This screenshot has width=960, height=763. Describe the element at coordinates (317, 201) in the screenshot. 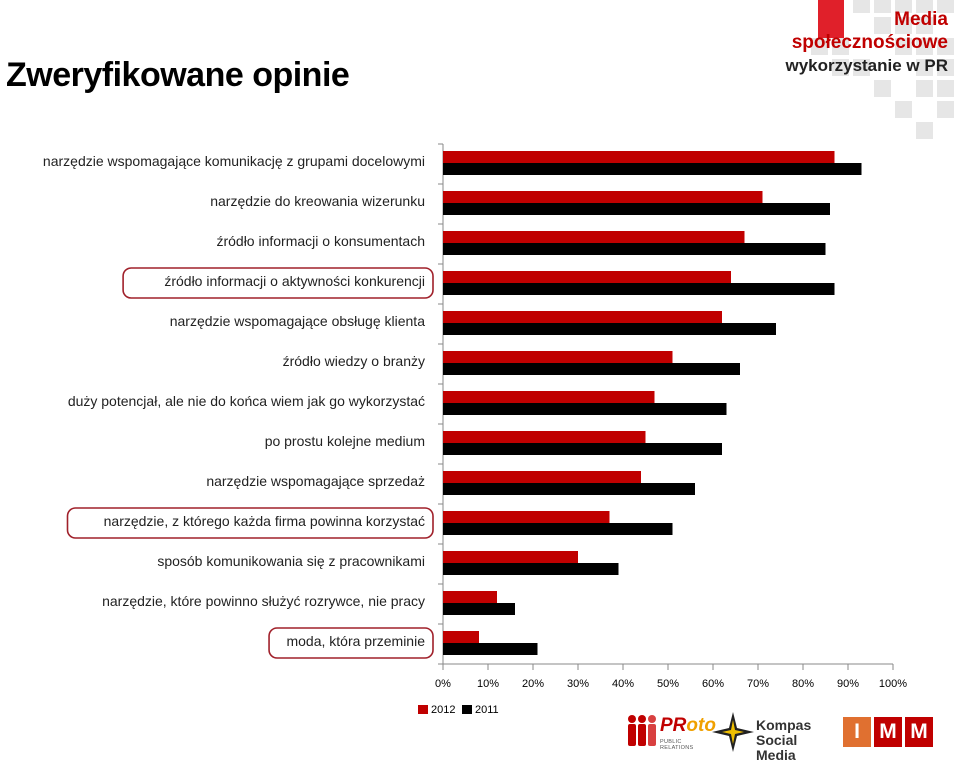

I see `category-label: narzędzie do kreowania wizerunku` at that location.